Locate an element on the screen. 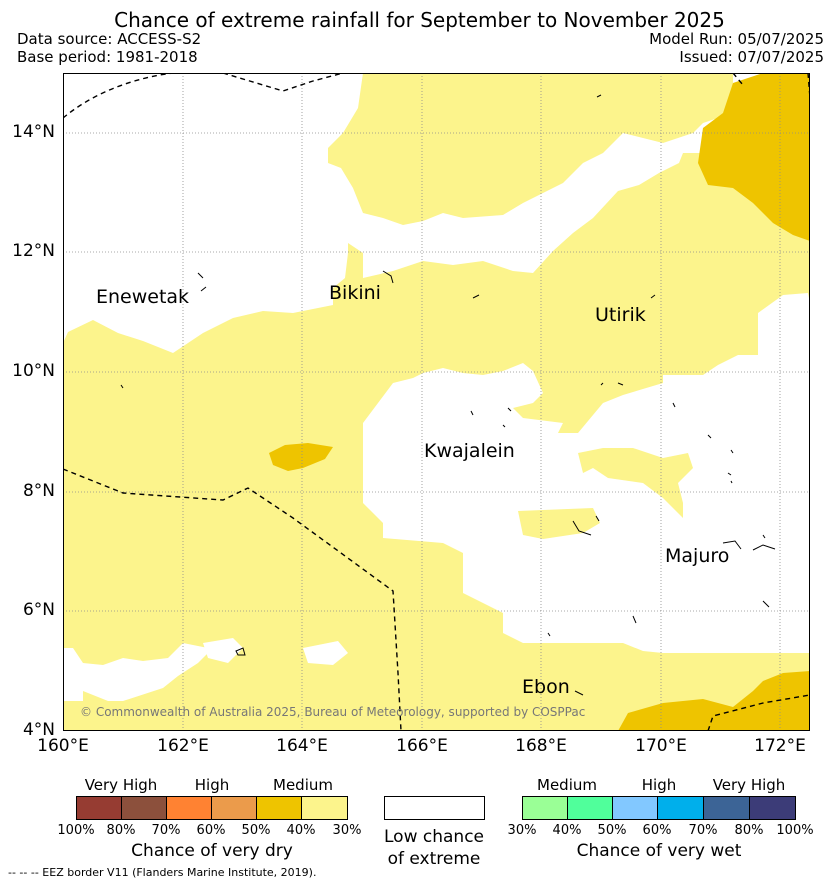  dry-30-40-north-strip is located at coordinates (530, 149).